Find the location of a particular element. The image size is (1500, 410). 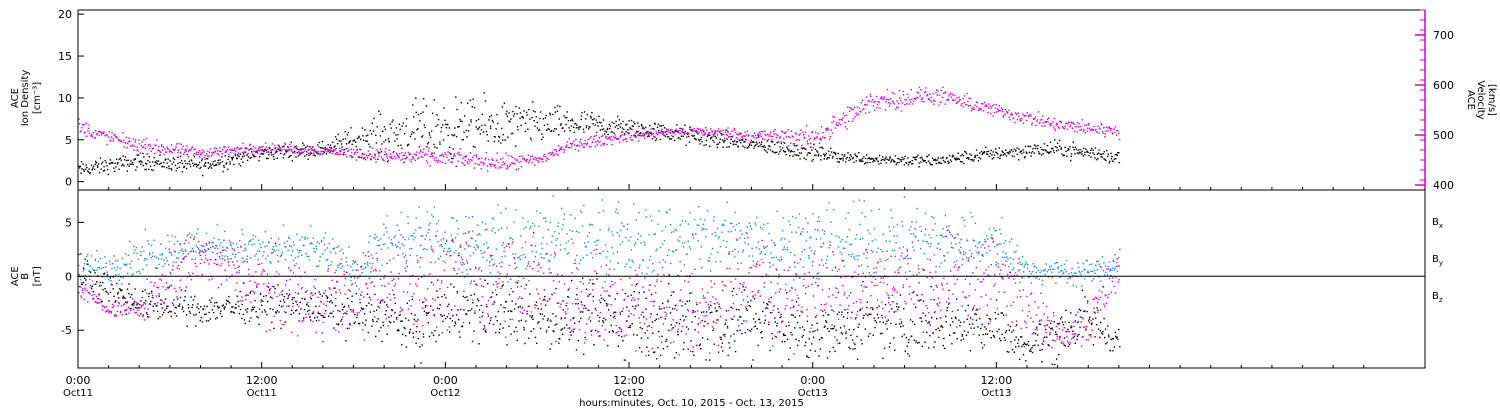

density-tick-label: 10 is located at coordinates (65, 98).